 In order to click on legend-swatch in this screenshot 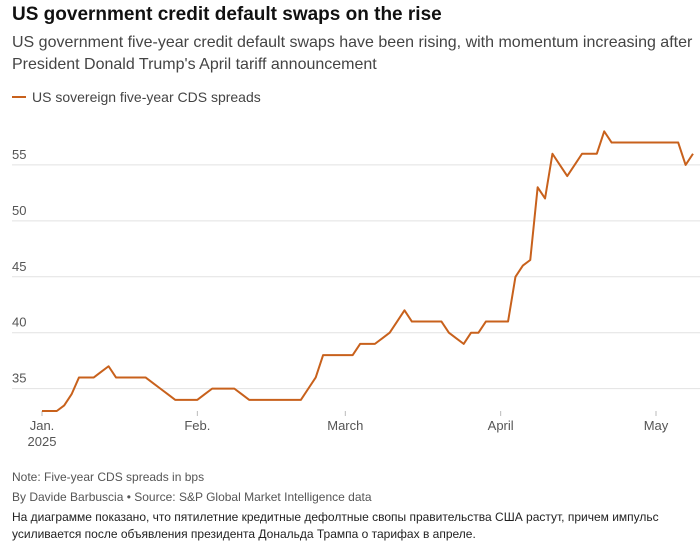, I will do `click(19, 97)`.